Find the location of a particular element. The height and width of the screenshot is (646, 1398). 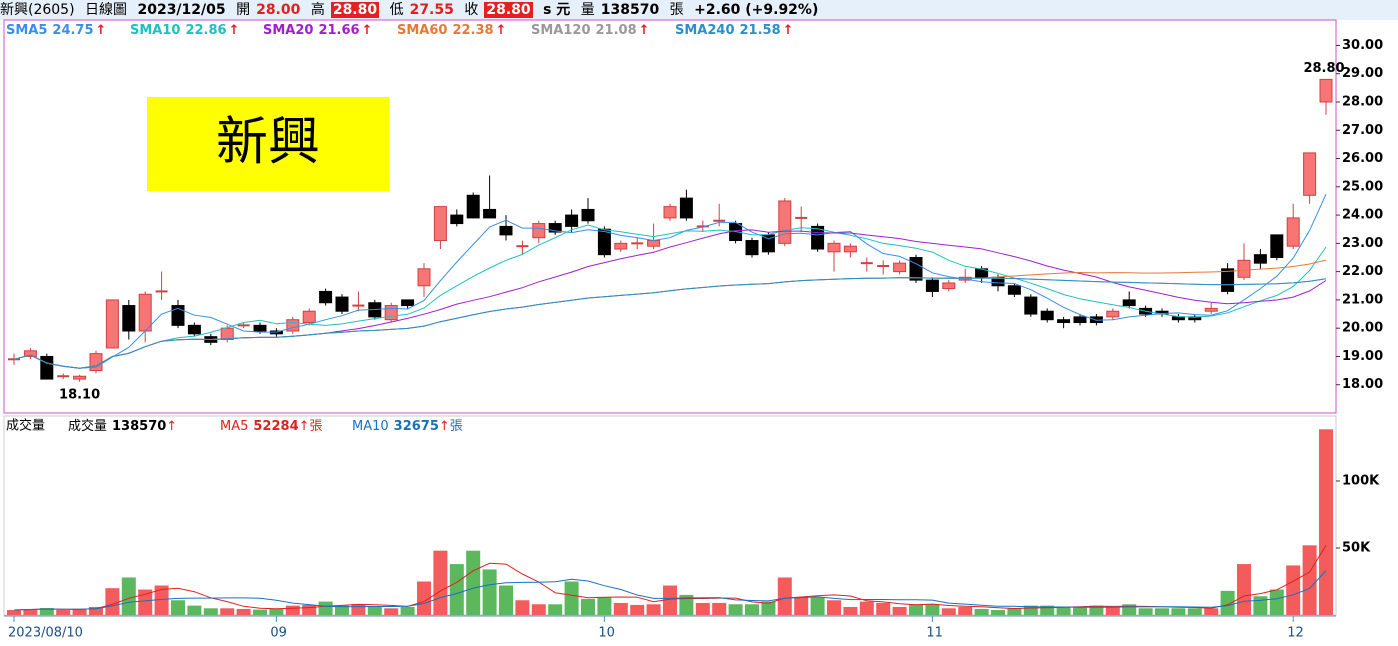

volume-legend: MA5 52284↑張 is located at coordinates (271, 426).